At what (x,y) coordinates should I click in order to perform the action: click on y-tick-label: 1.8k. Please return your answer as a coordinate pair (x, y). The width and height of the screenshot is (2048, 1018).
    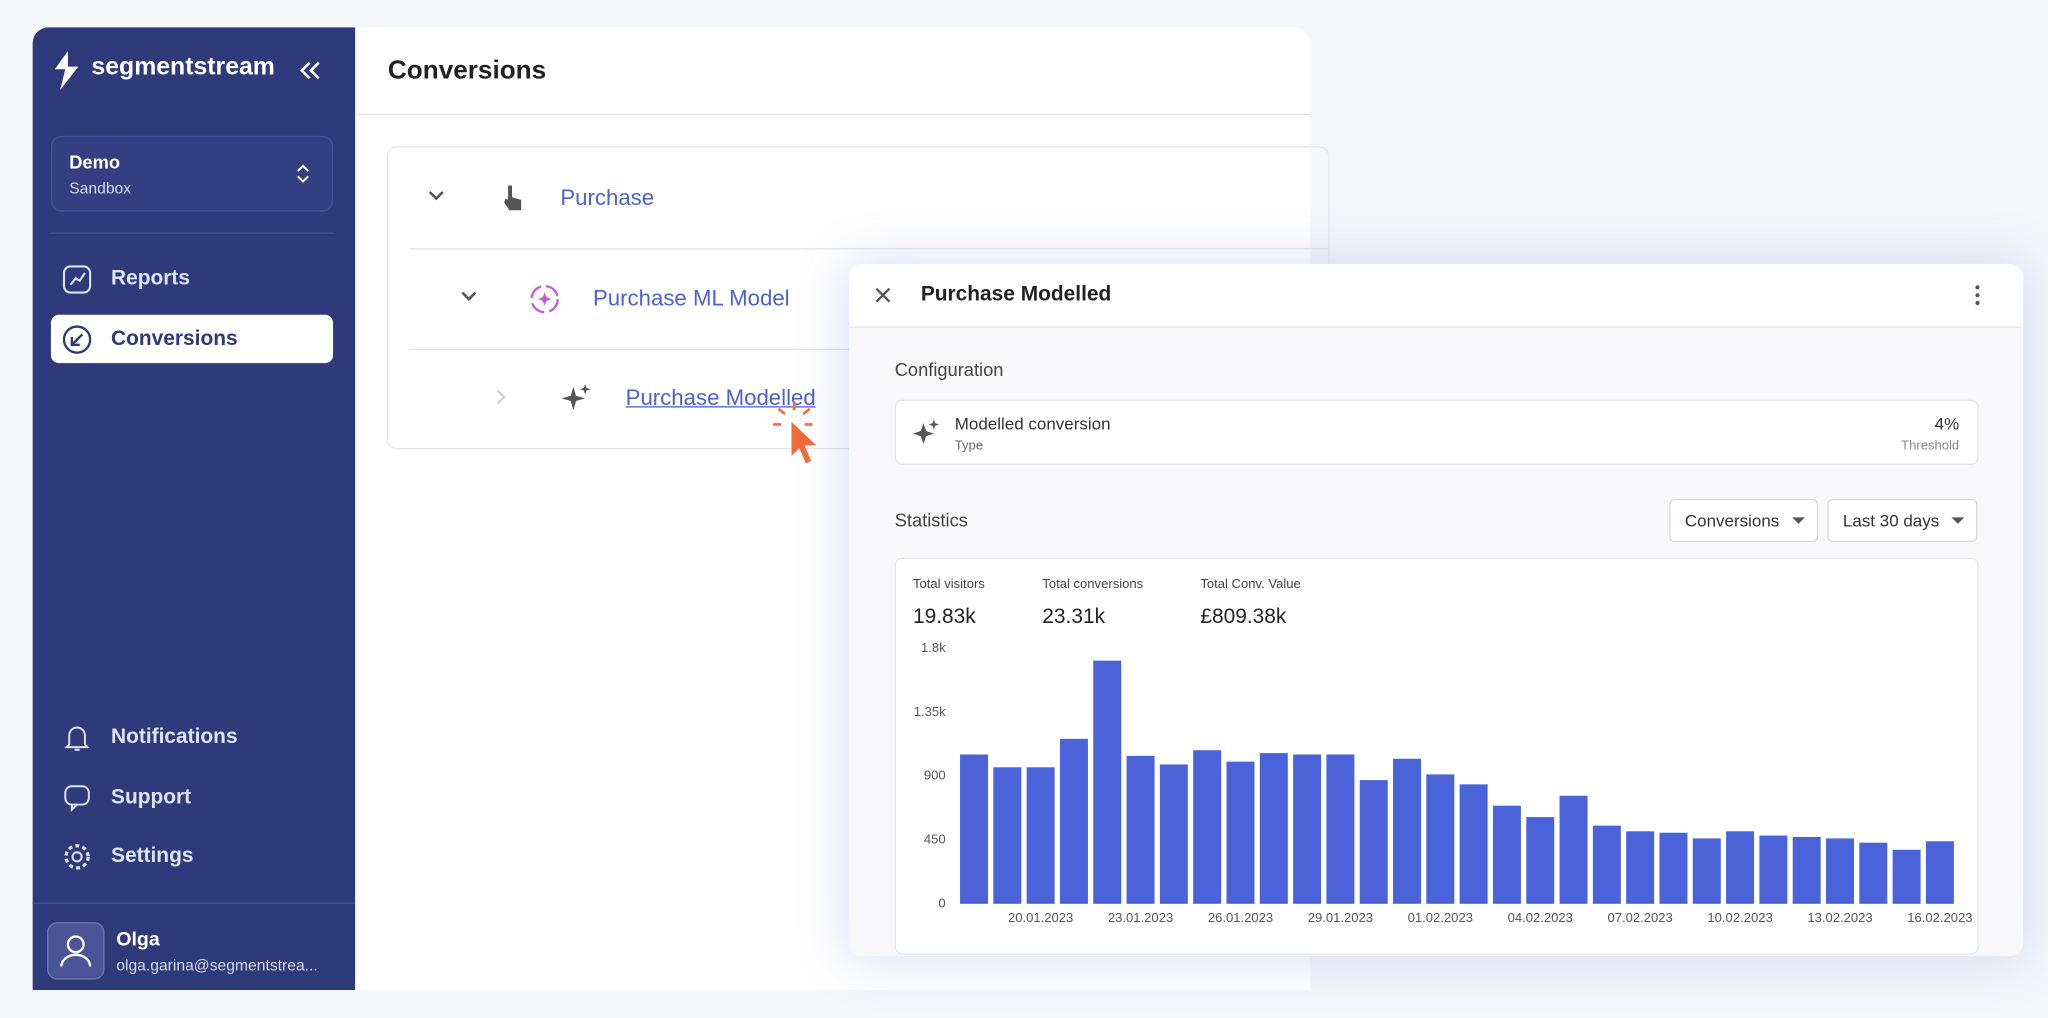
    Looking at the image, I should click on (933, 647).